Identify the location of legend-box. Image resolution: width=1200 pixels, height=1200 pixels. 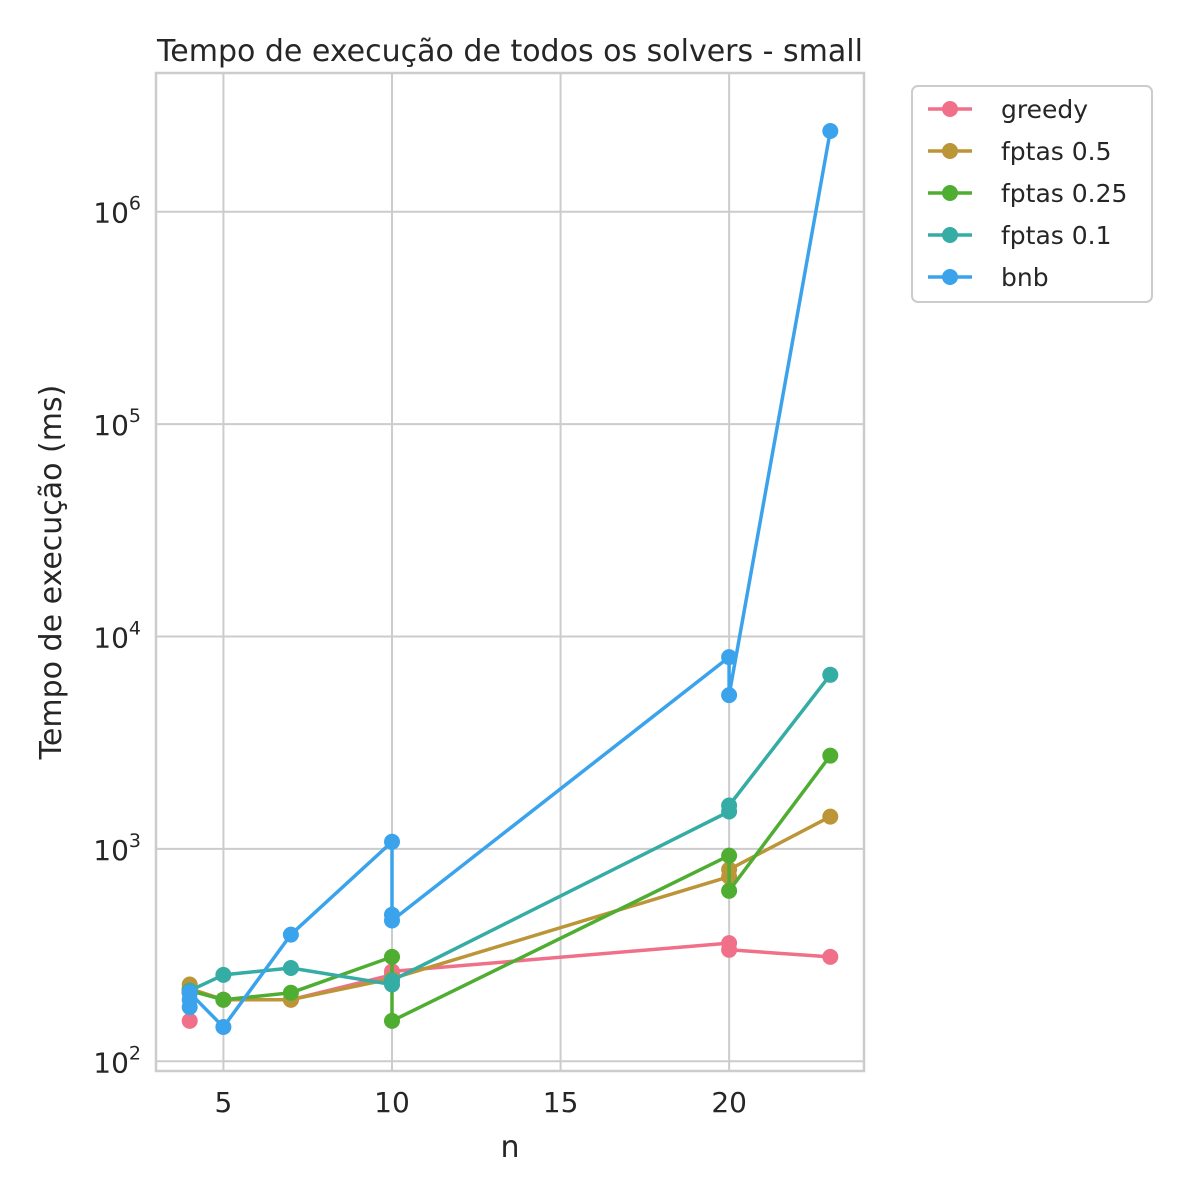
(1032, 194).